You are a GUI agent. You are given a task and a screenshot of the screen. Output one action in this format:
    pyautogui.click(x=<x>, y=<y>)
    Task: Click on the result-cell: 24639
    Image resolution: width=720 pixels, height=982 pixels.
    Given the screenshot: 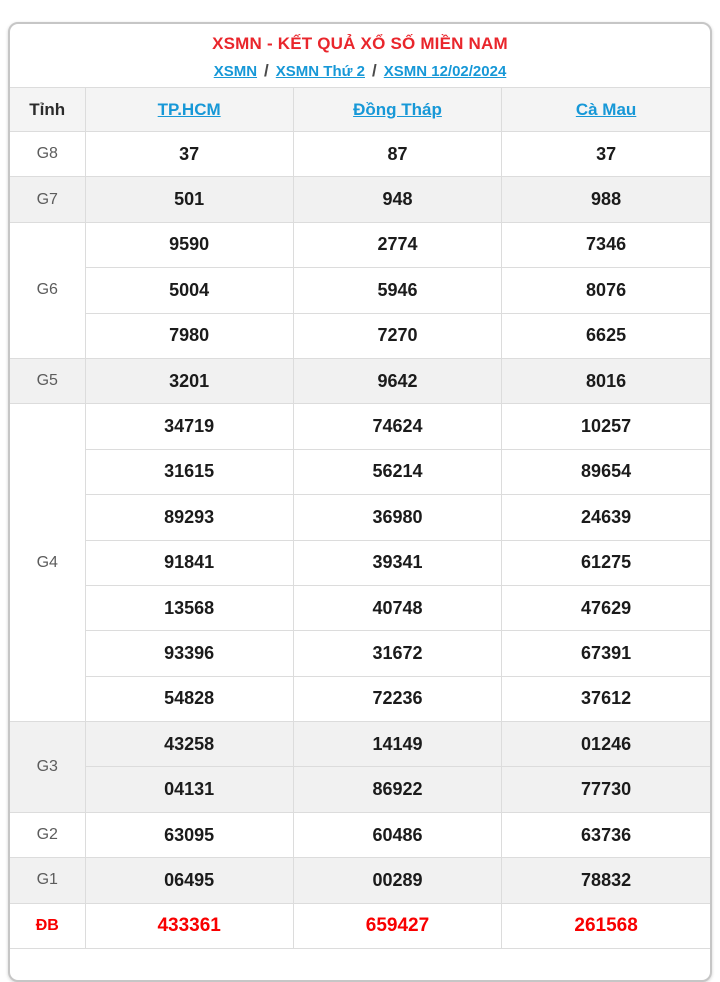 What is the action you would take?
    pyautogui.click(x=605, y=517)
    